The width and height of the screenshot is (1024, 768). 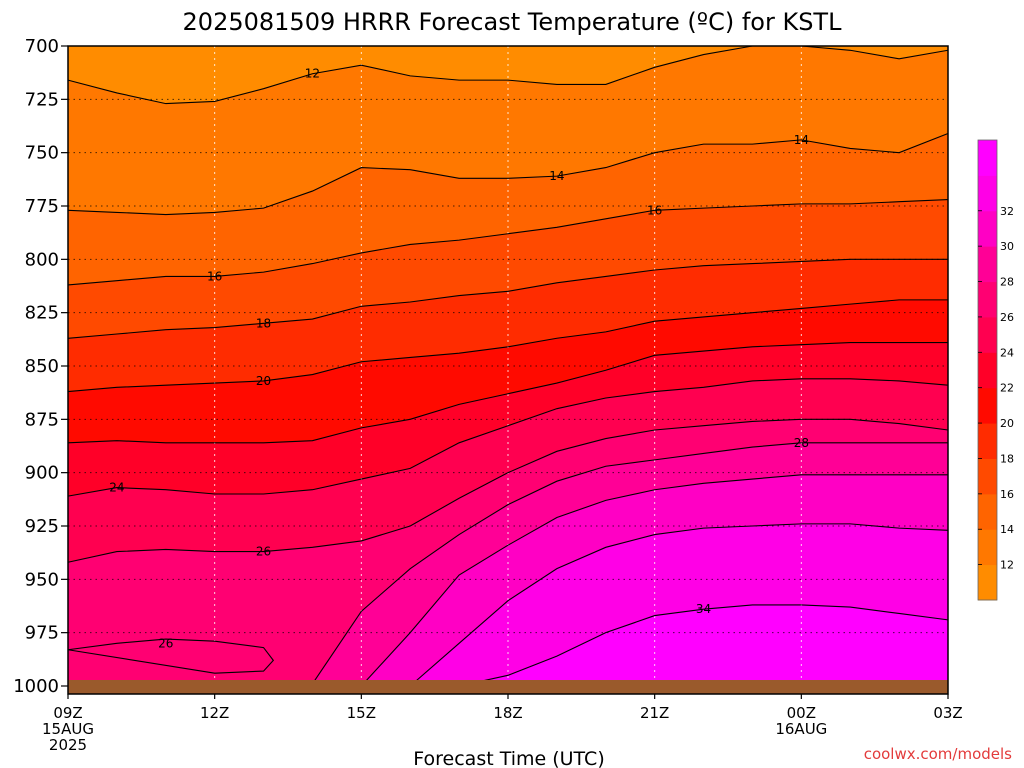 What do you see at coordinates (214, 713) in the screenshot?
I see `x-tick-label: 12Z` at bounding box center [214, 713].